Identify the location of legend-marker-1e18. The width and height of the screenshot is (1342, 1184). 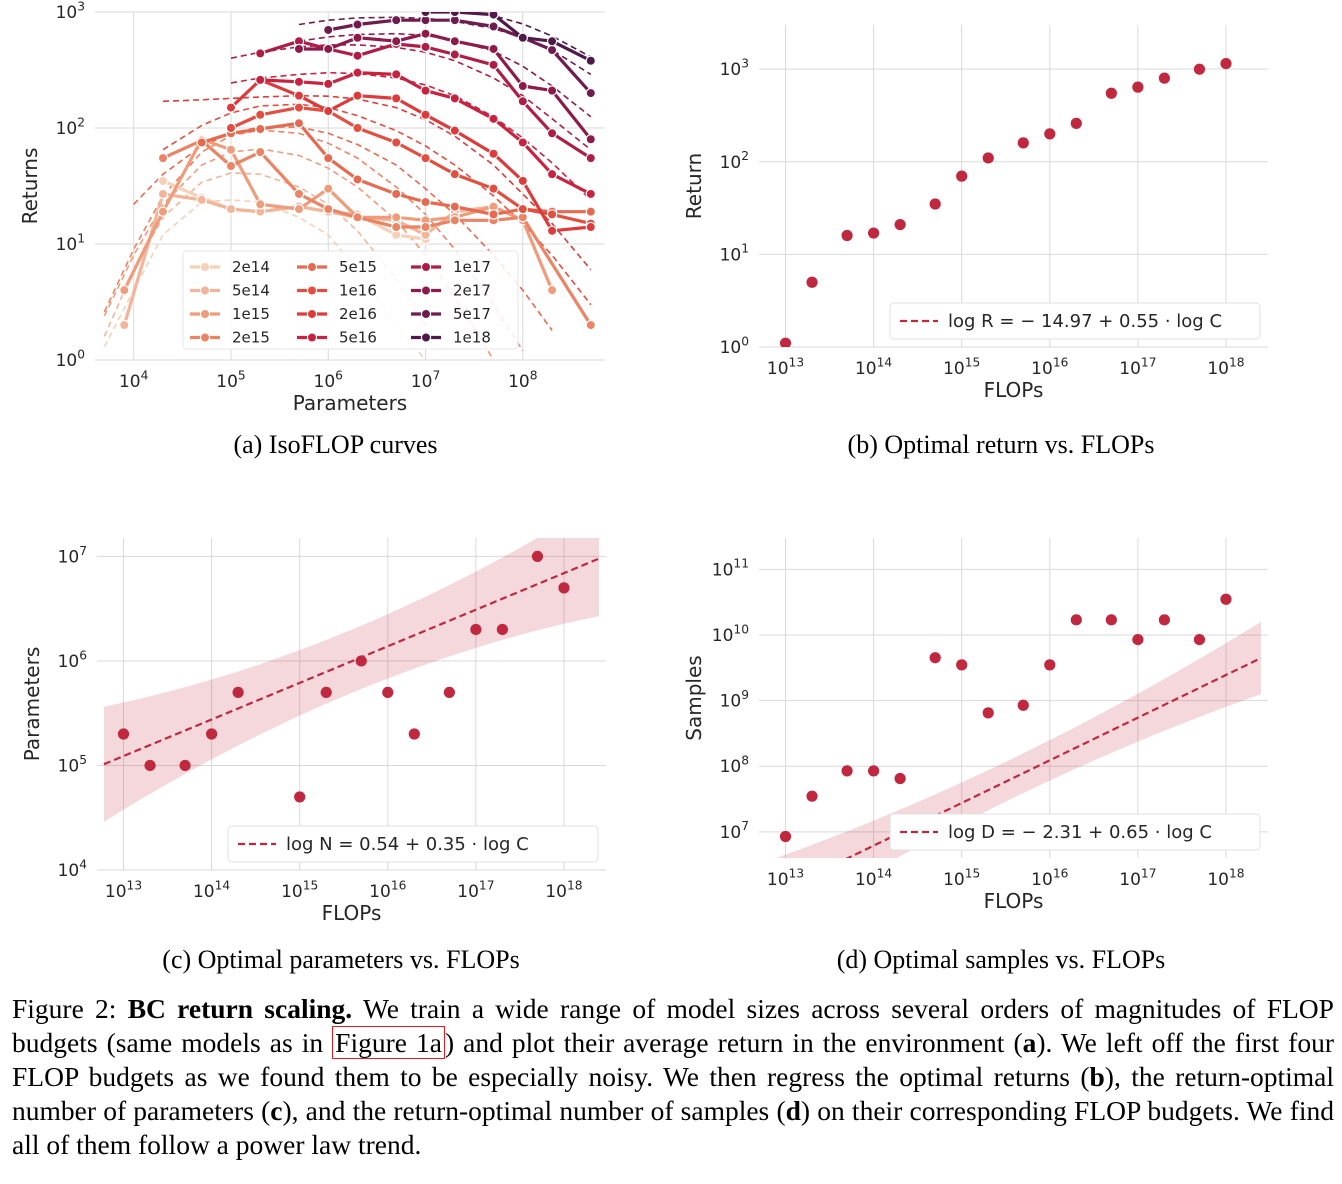
(426, 337).